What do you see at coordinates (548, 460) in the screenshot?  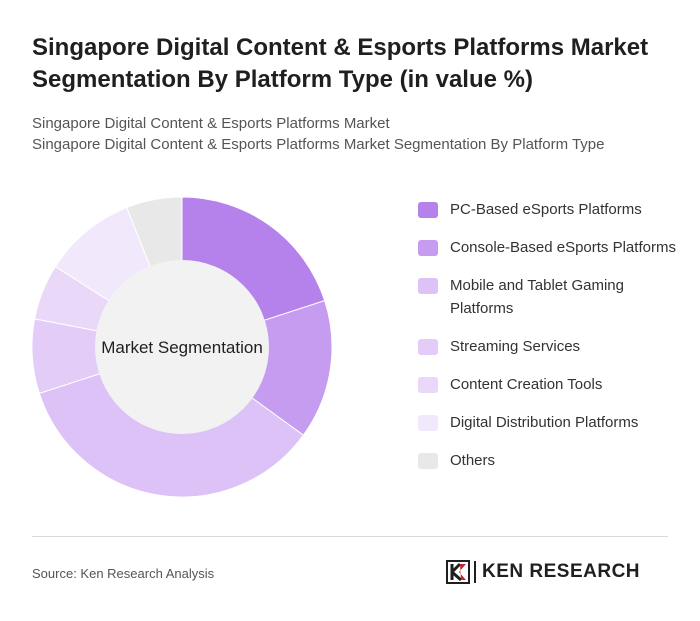 I see `legend-item: Others` at bounding box center [548, 460].